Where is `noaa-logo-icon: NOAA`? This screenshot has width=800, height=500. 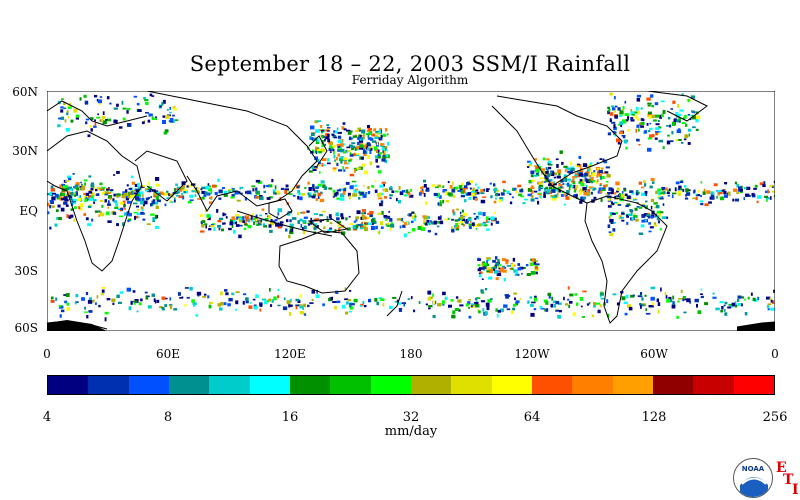
noaa-logo-icon: NOAA is located at coordinates (753, 478).